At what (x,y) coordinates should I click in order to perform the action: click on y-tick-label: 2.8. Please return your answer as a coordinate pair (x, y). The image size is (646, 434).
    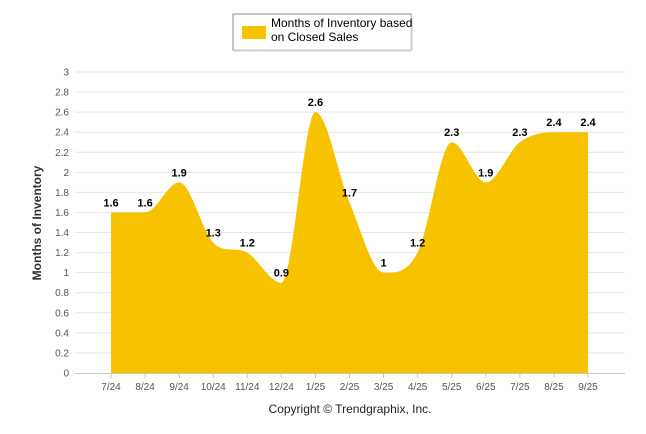
    Looking at the image, I should click on (62, 93).